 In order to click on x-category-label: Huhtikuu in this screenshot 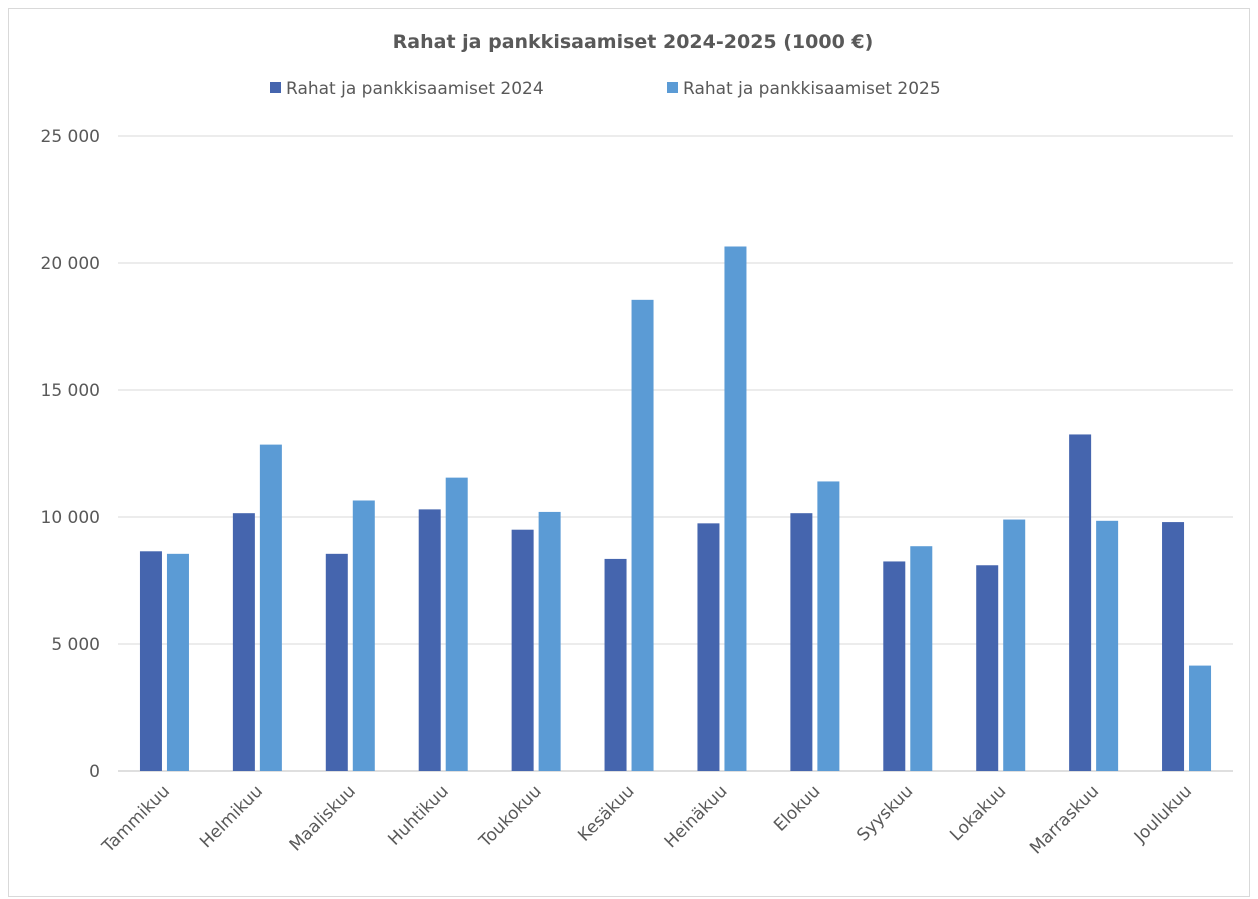, I will do `click(418, 815)`.